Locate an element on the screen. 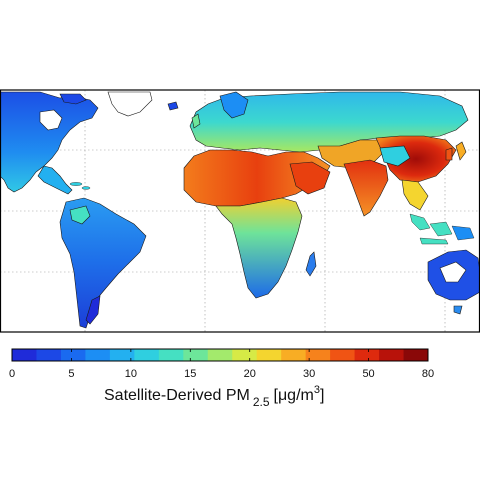 The height and width of the screenshot is (480, 480). colorbar-tick-label: 10 is located at coordinates (131, 374).